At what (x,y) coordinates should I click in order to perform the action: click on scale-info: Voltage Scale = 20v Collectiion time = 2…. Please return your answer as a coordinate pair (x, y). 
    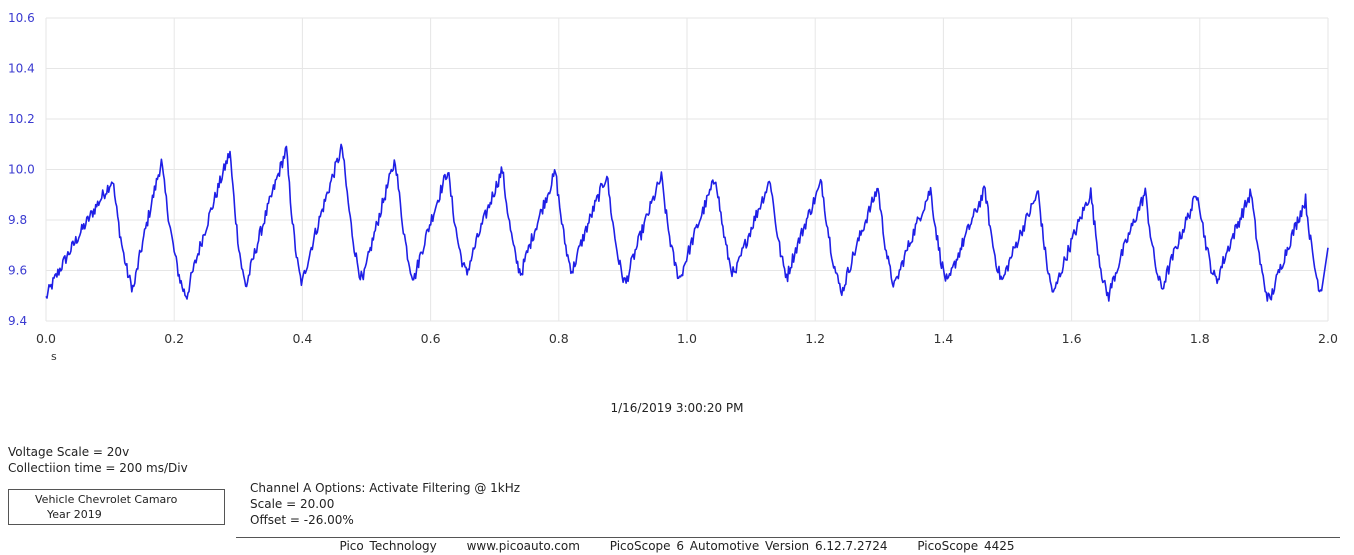
    Looking at the image, I should click on (98, 460).